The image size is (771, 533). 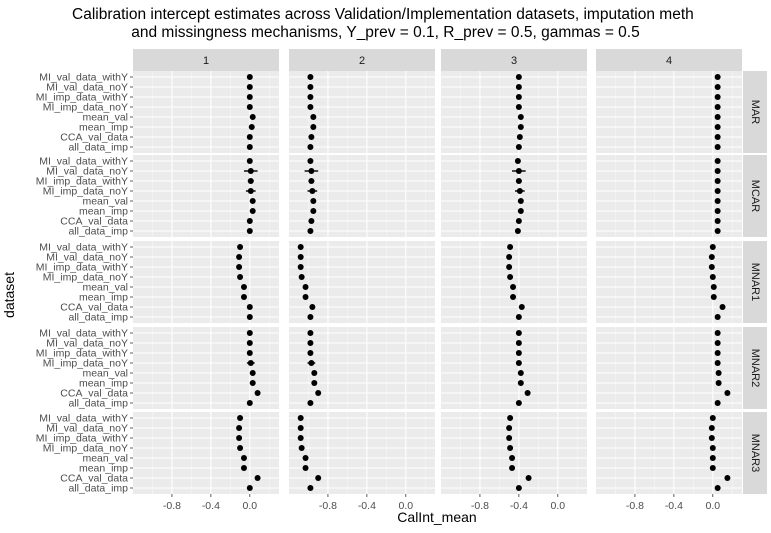 I want to click on y-tick-label: CCA_val_data, so click(x=94, y=394).